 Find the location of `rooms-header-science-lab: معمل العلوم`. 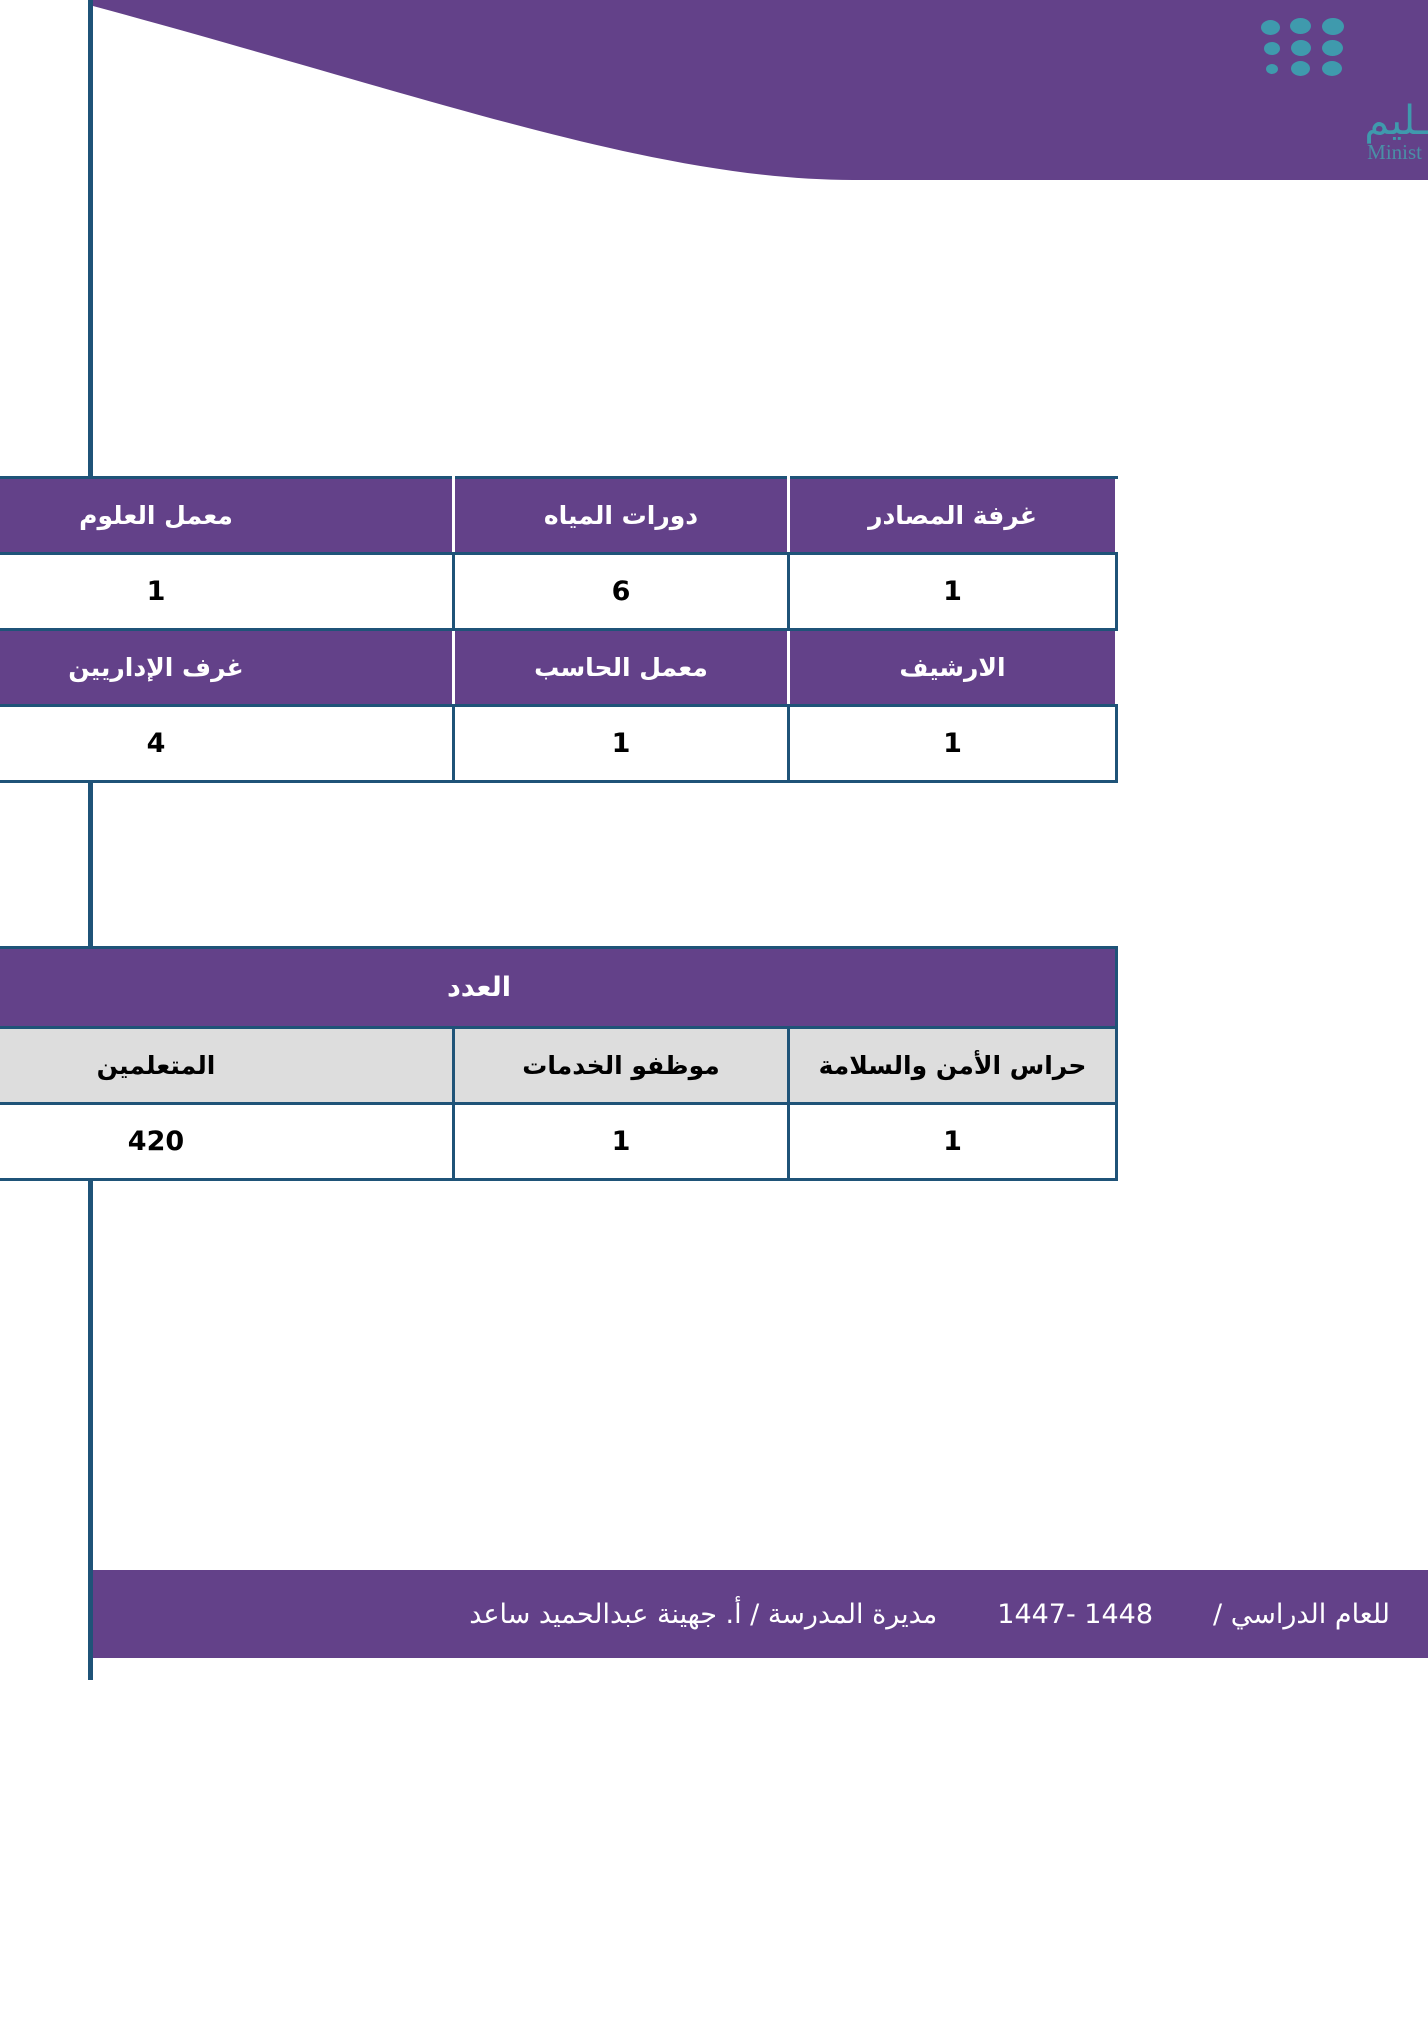

rooms-header-science-lab: معمل العلوم is located at coordinates (227, 515).